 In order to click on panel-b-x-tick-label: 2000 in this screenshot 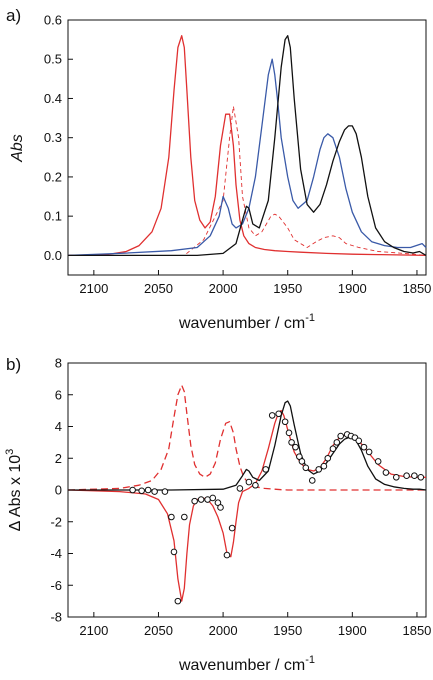, I will do `click(223, 630)`.